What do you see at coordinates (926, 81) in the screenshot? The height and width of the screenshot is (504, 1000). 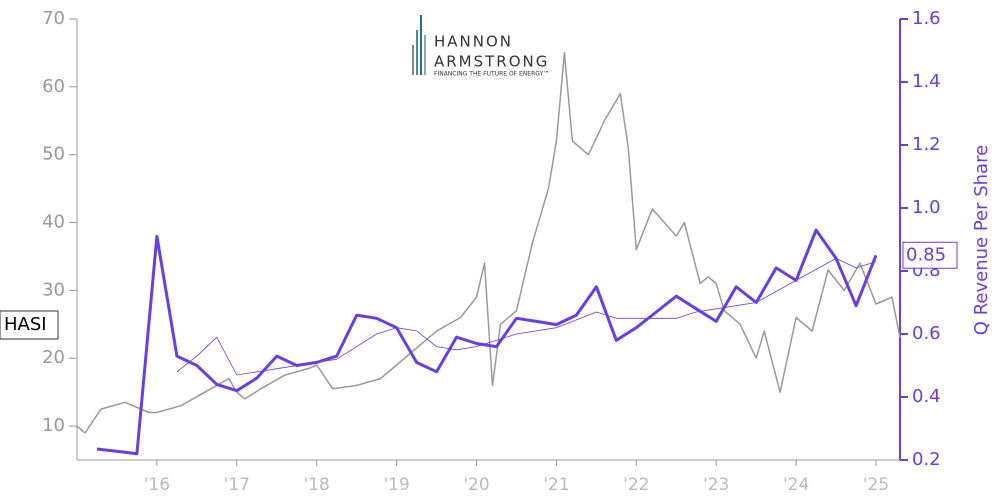 I see `y2-tick-label: 1.4` at bounding box center [926, 81].